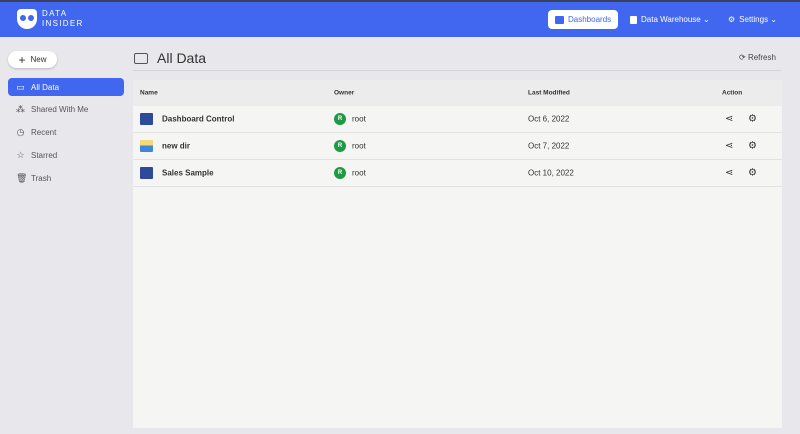 This screenshot has width=800, height=434. Describe the element at coordinates (457, 173) in the screenshot. I see `table-row: Sales Sample R root Oct 10, 2022 ⋖ ⚙` at that location.